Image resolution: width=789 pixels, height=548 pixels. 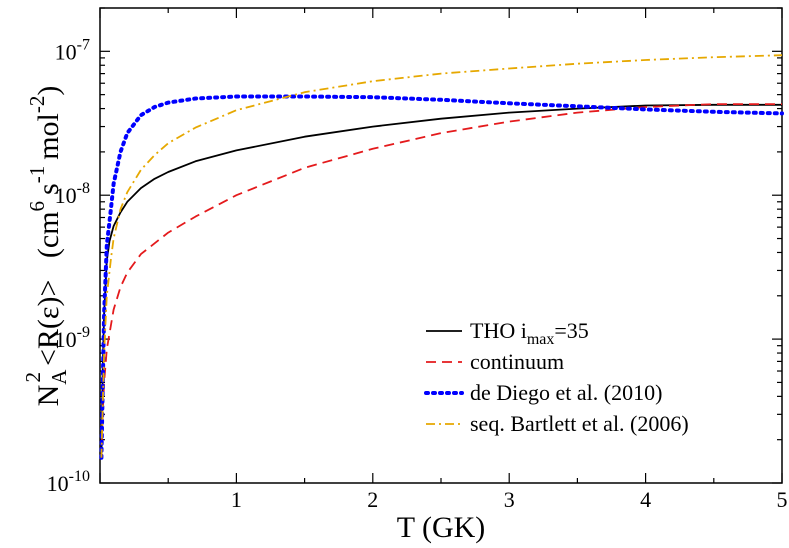 What do you see at coordinates (509, 499) in the screenshot?
I see `x-tick-label: 3` at bounding box center [509, 499].